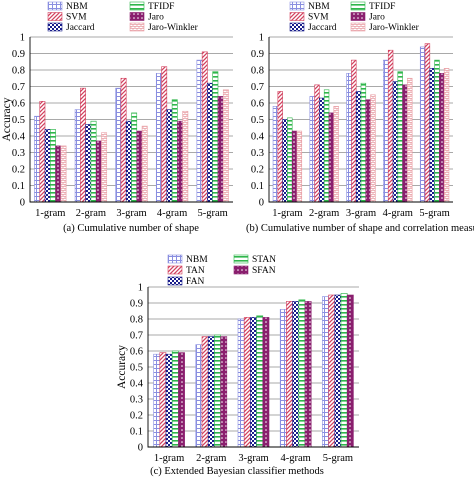 Image resolution: width=474 pixels, height=481 pixels. Describe the element at coordinates (297, 16) in the screenshot. I see `legend-swatch-svm` at that location.